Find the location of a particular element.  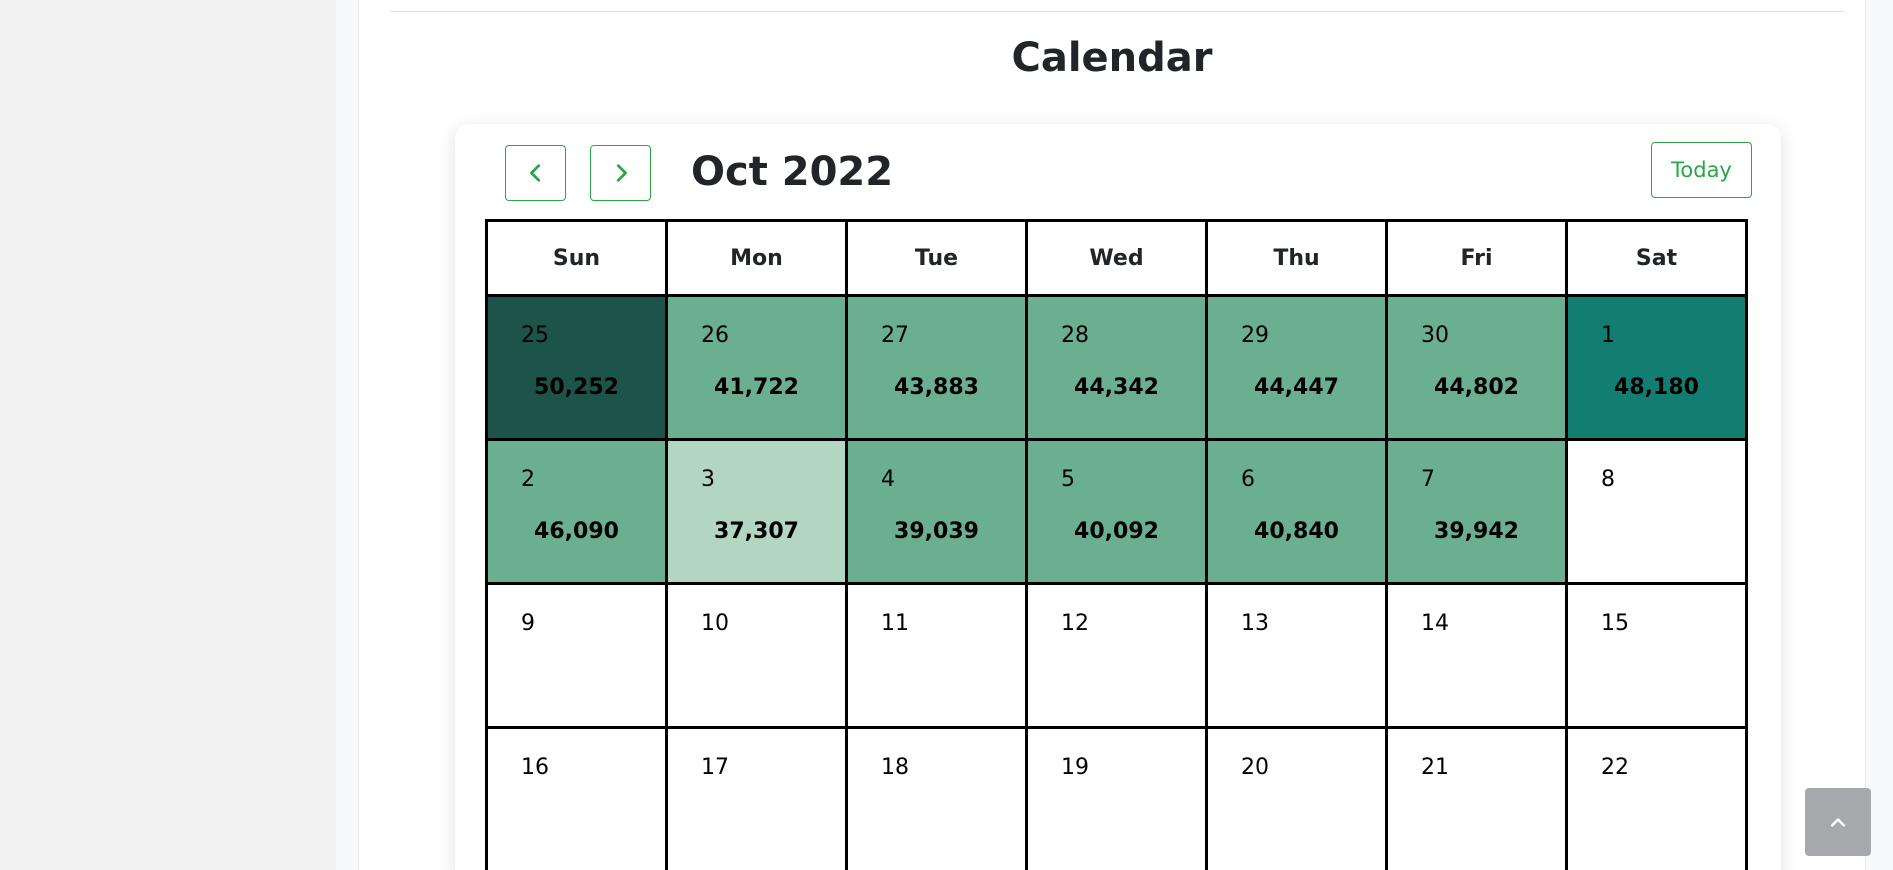

calendar-day-cell: 9 is located at coordinates (576, 655).